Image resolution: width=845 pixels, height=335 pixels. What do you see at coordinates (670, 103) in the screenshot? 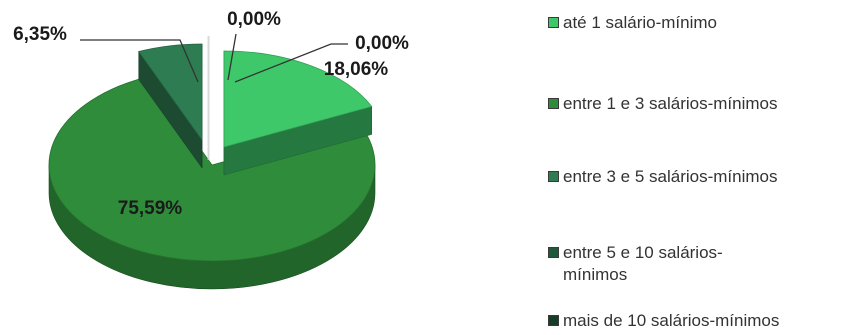
I see `legend-label: entre 1 e 3 salários-mínimos` at bounding box center [670, 103].